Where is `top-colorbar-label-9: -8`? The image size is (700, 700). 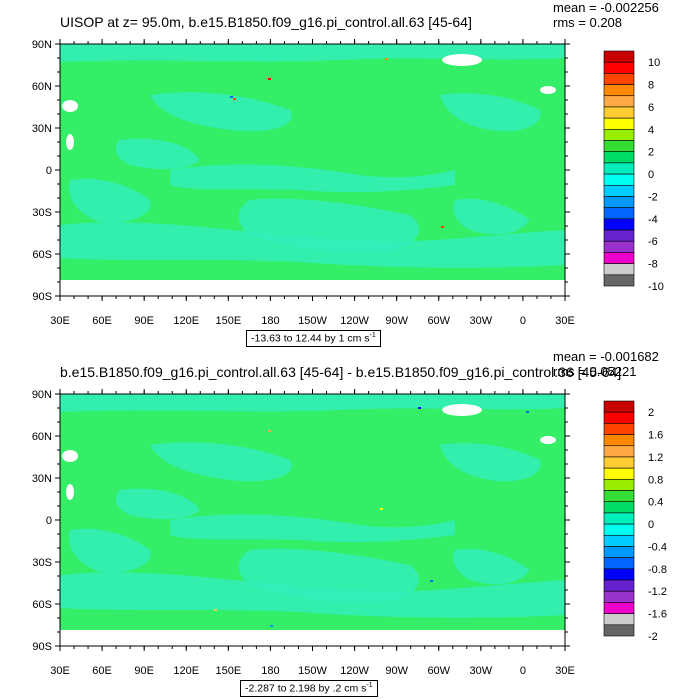
top-colorbar-label-9: -8 is located at coordinates (653, 265).